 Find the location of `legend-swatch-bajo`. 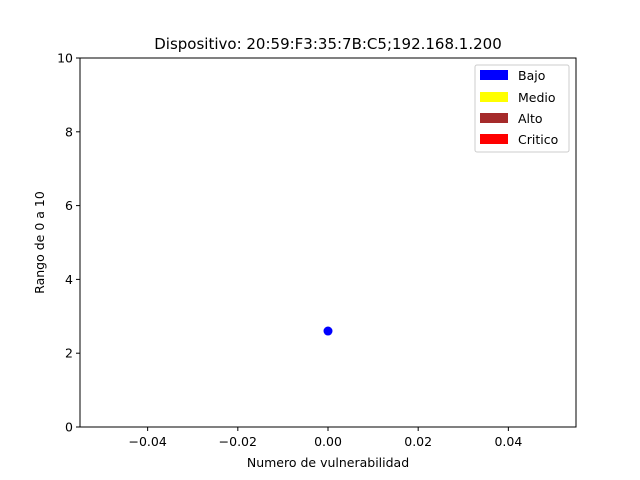

legend-swatch-bajo is located at coordinates (494, 75).